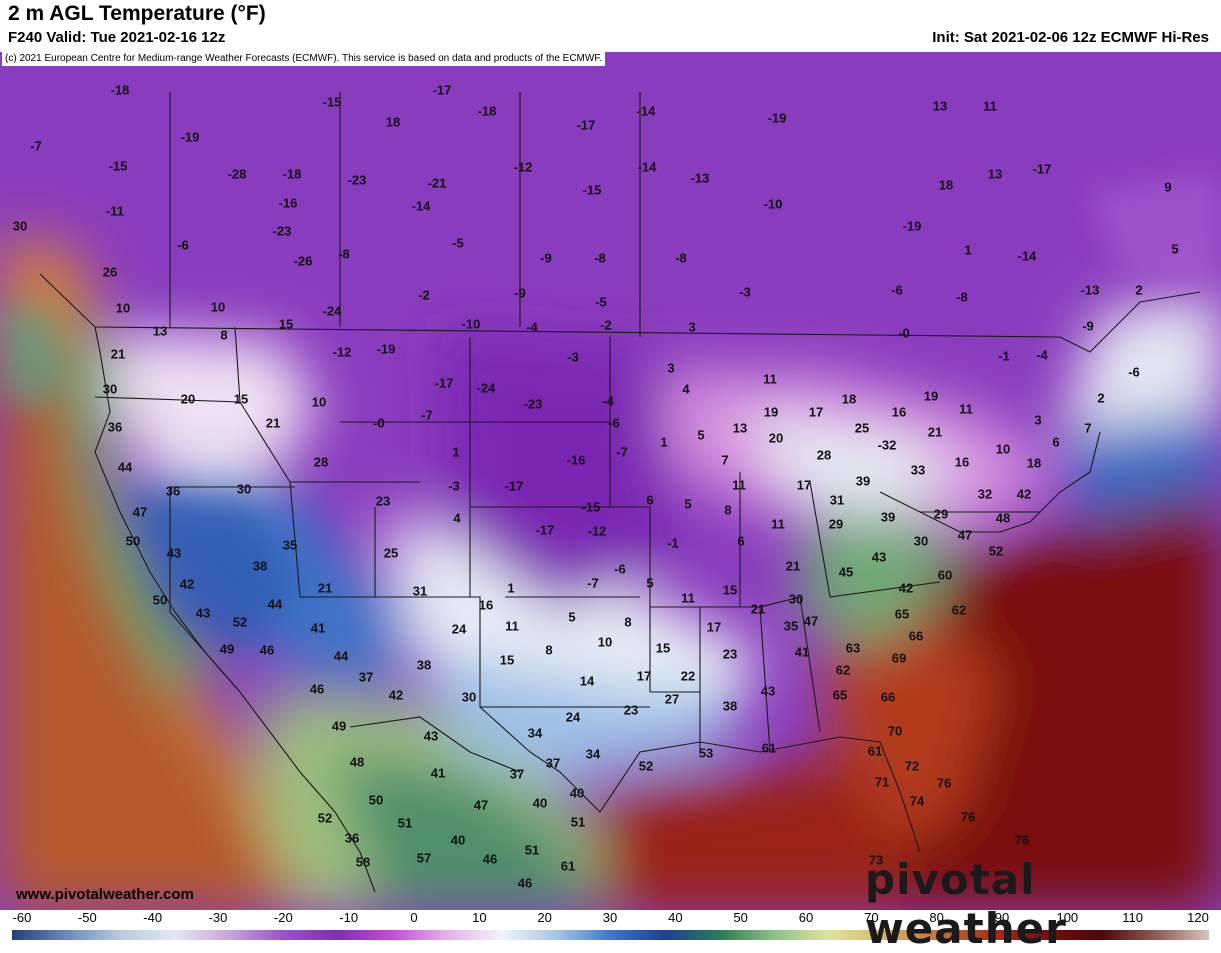 This screenshot has width=1221, height=953. Describe the element at coordinates (244, 489) in the screenshot. I see `temperature-label: 30` at that location.